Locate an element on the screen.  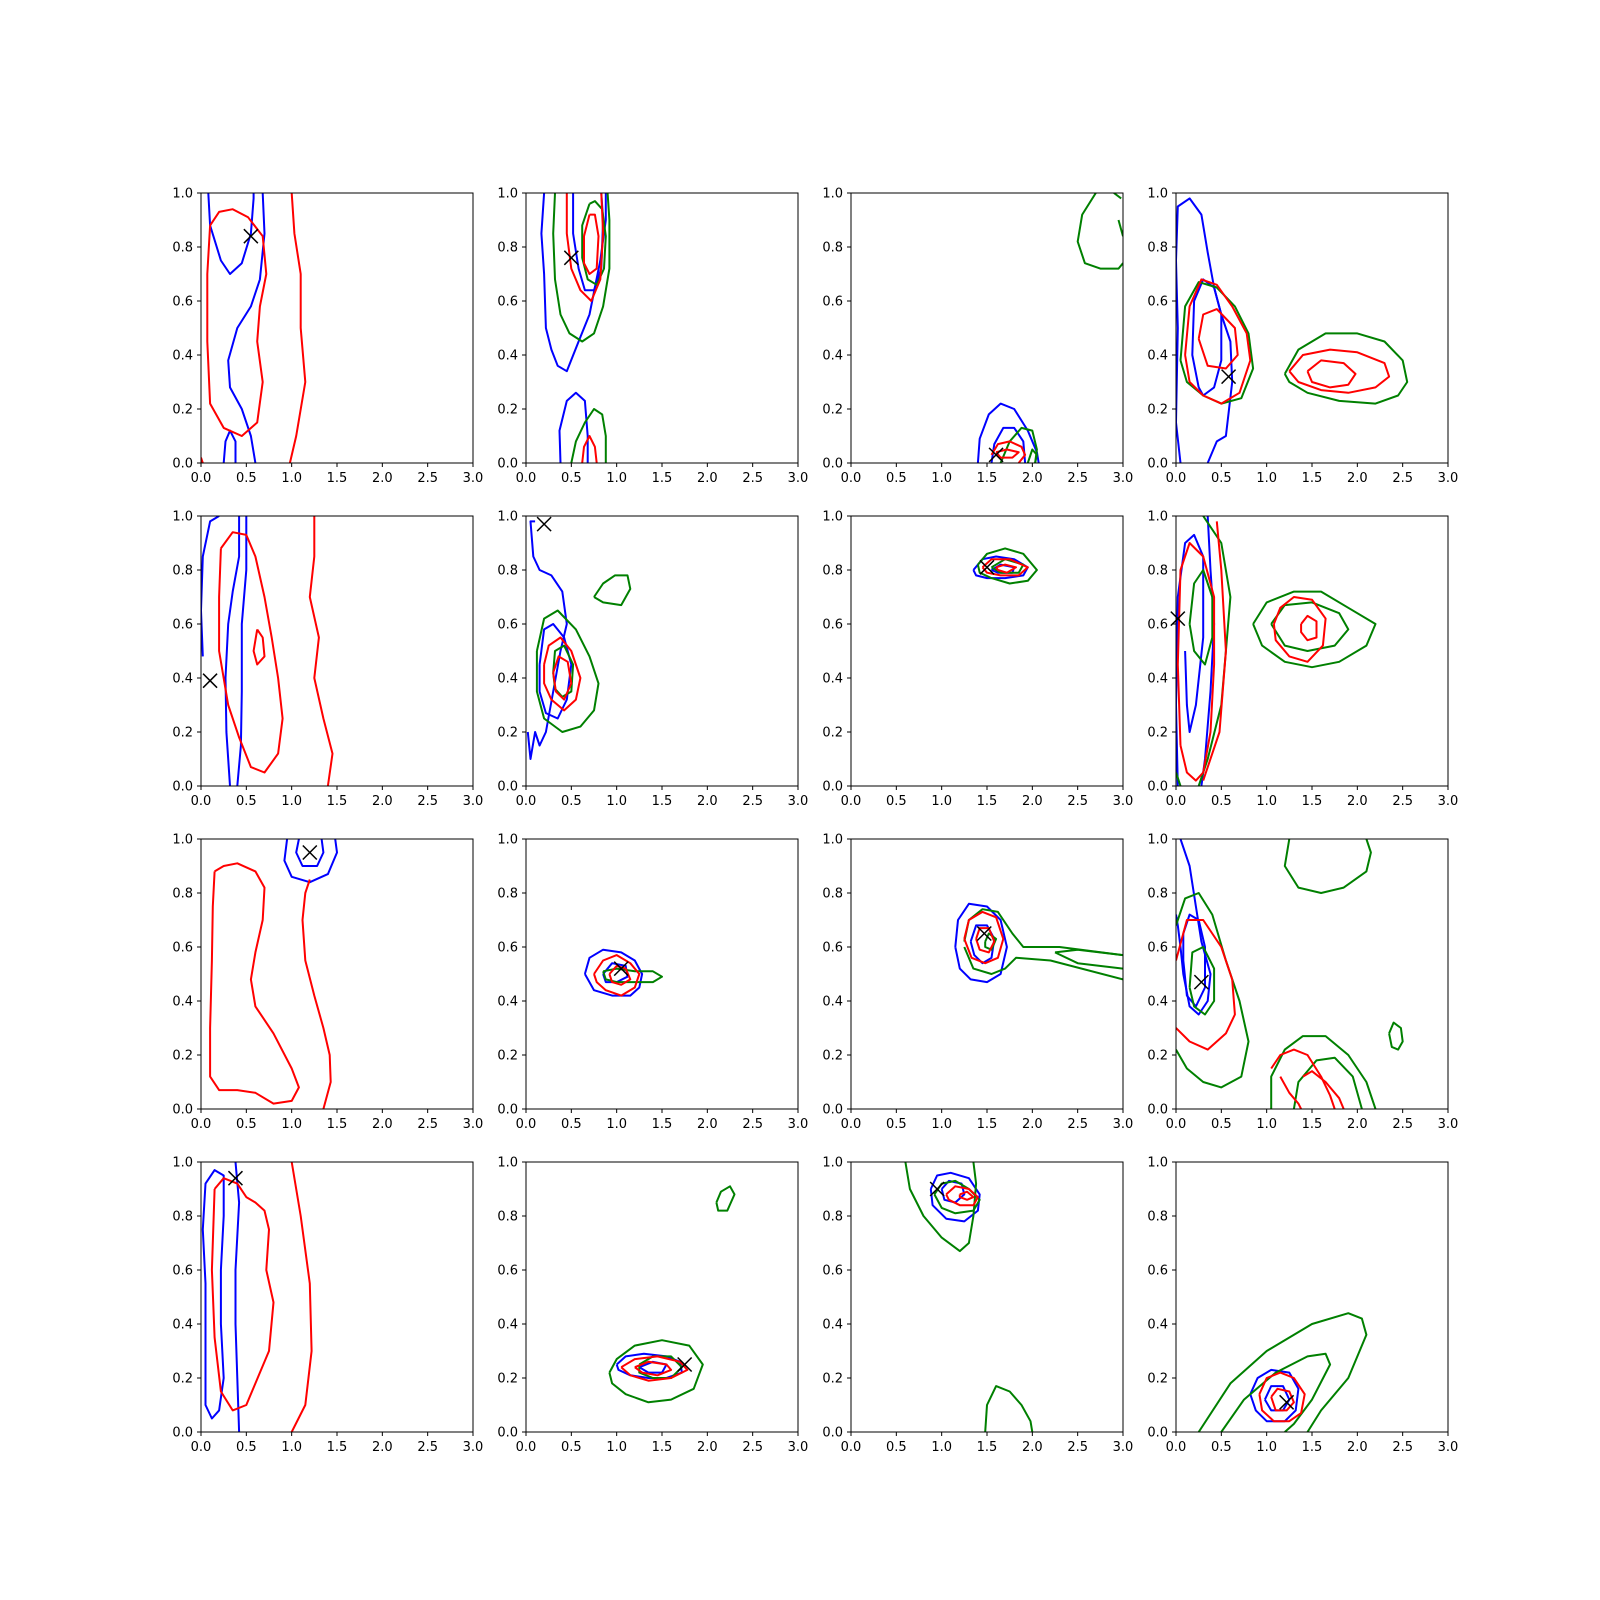
y-tick-label: 0.8 is located at coordinates (832, 1217).